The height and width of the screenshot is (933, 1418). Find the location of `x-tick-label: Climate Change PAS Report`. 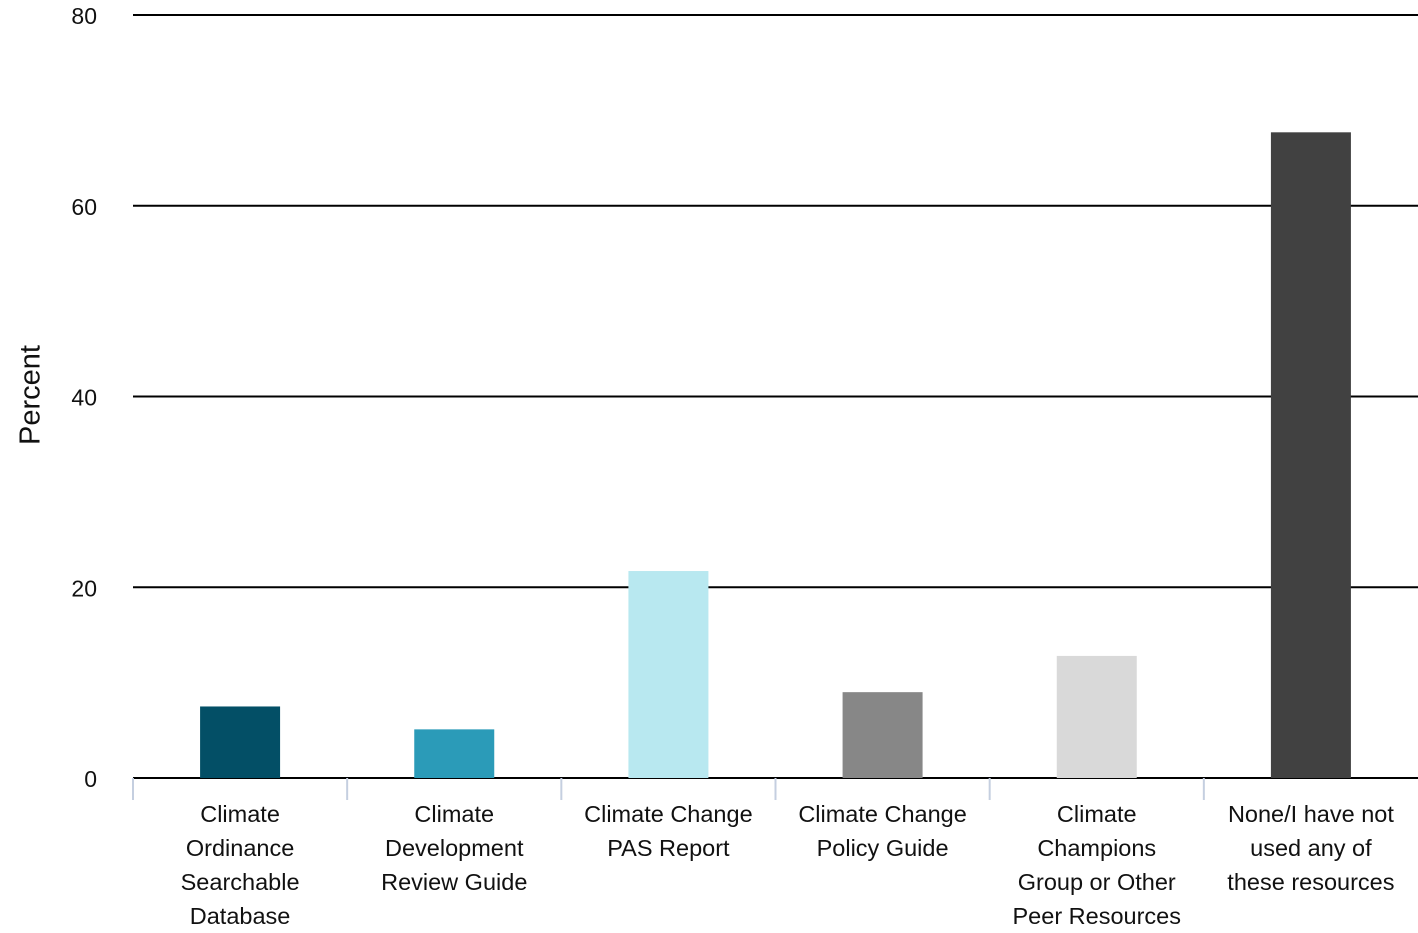

x-tick-label: Climate Change PAS Report is located at coordinates (668, 831).